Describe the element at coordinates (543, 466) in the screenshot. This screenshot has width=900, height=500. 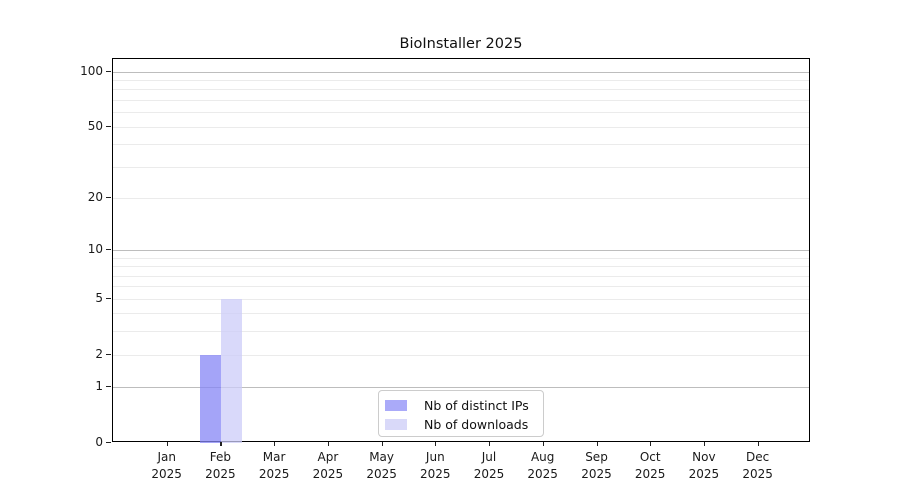
I see `x-axis-tick-label: Aug 2025` at that location.